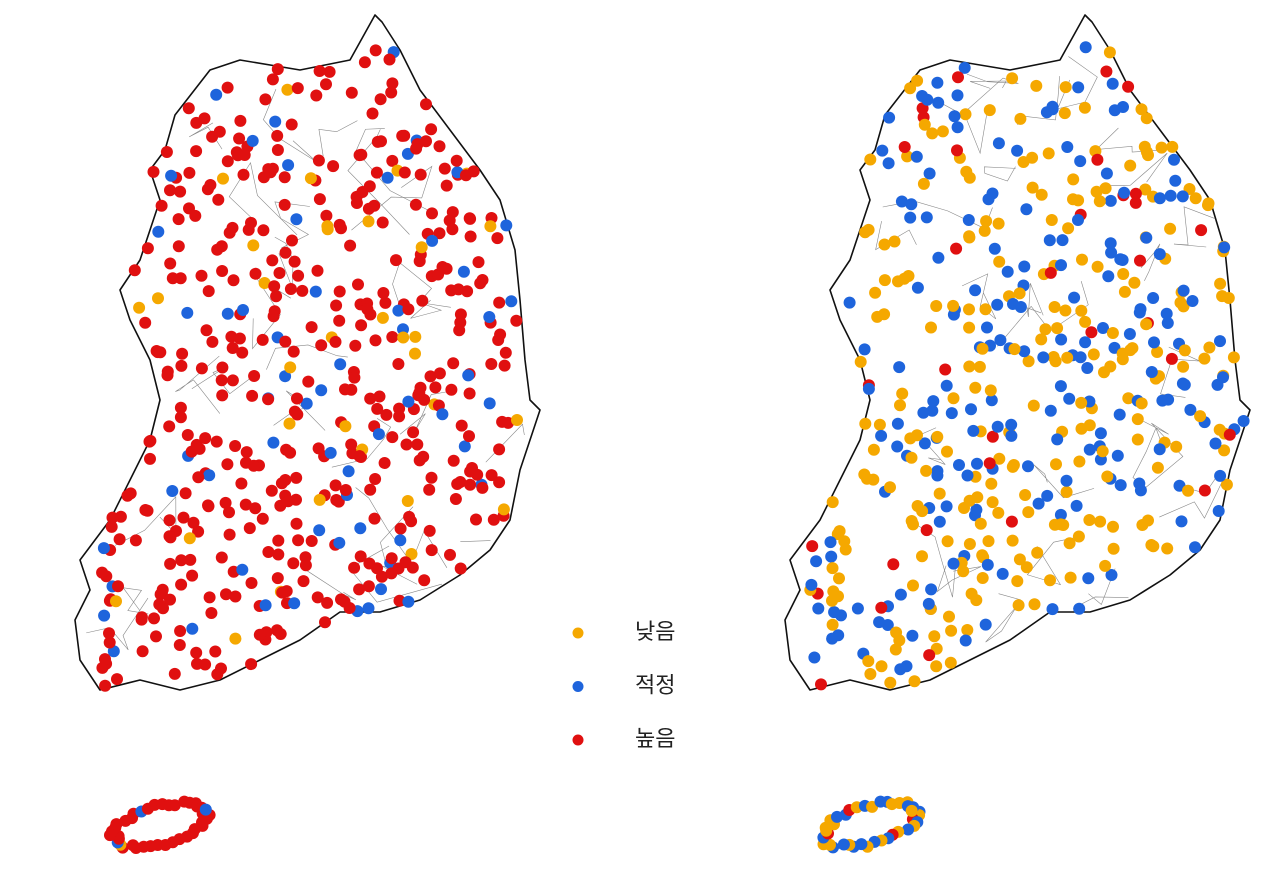 The height and width of the screenshot is (882, 1267). What do you see at coordinates (578, 740) in the screenshot?
I see `legend-swatch` at bounding box center [578, 740].